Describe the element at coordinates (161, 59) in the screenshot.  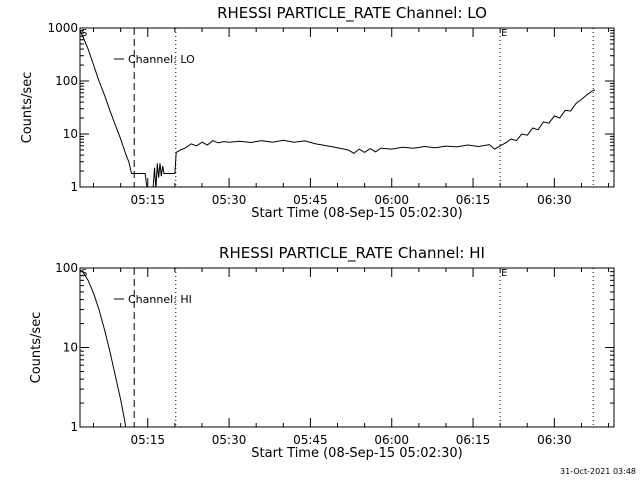
I see `panel-1-legend-entry: Channel: LO` at that location.